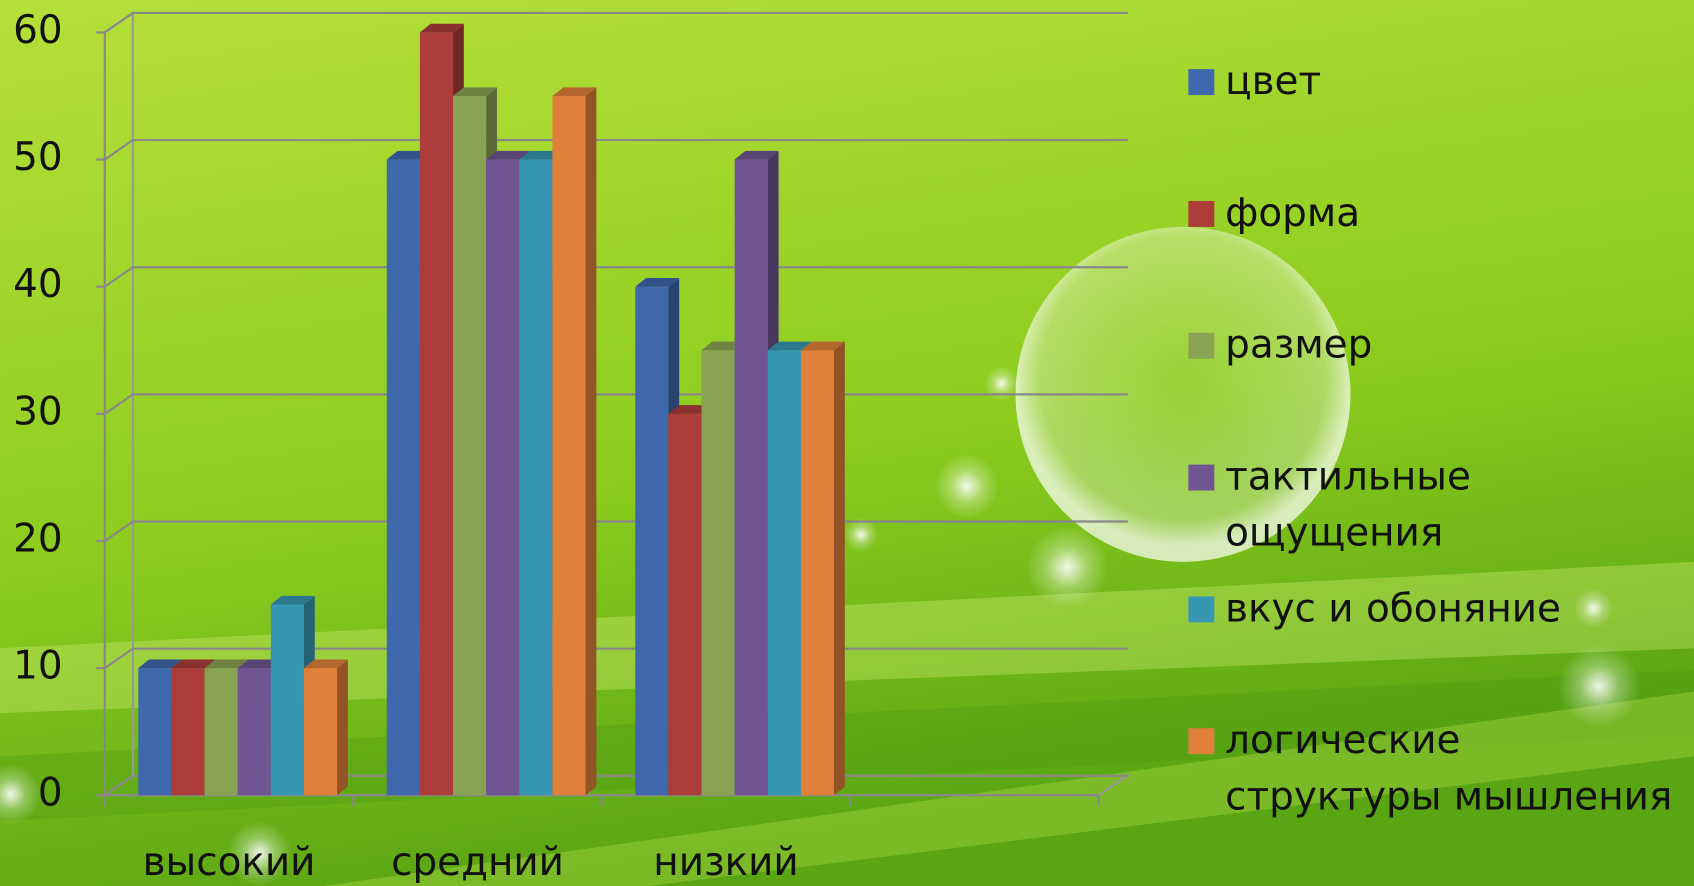 The height and width of the screenshot is (886, 1694). What do you see at coordinates (1436, 346) in the screenshot?
I see `legend-item: размер` at bounding box center [1436, 346].